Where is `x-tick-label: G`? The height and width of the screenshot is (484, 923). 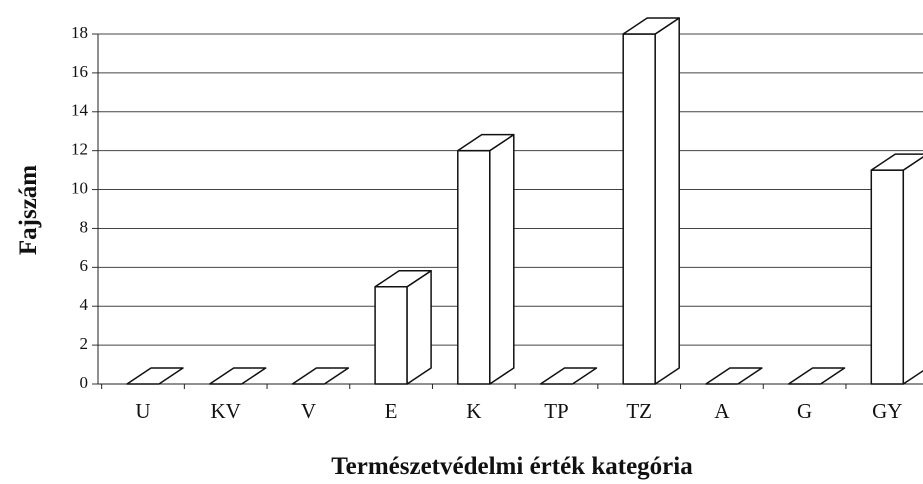
x-tick-label: G is located at coordinates (804, 411).